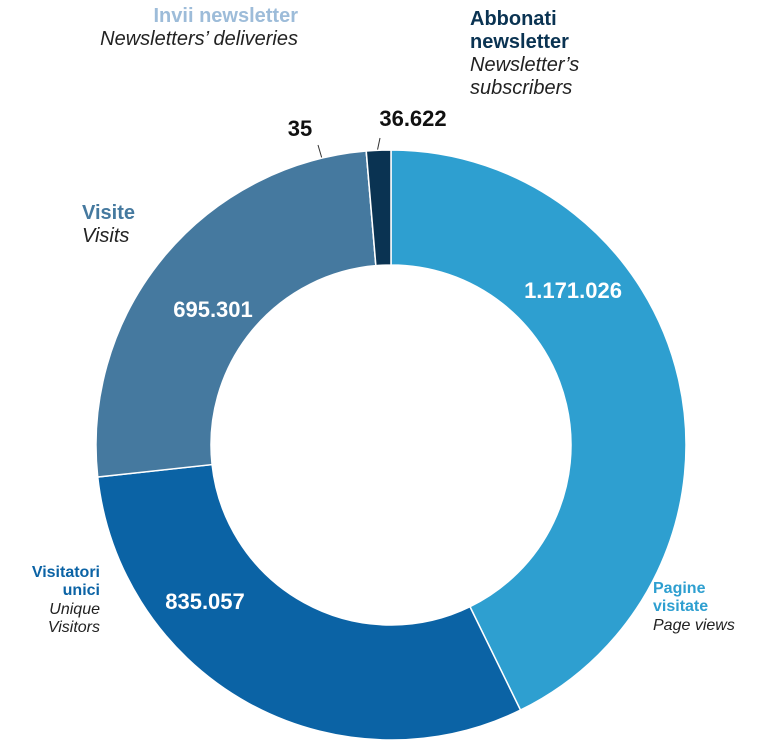 This screenshot has width=761, height=743. I want to click on category-subtitle: Unique Visitors, so click(73, 618).